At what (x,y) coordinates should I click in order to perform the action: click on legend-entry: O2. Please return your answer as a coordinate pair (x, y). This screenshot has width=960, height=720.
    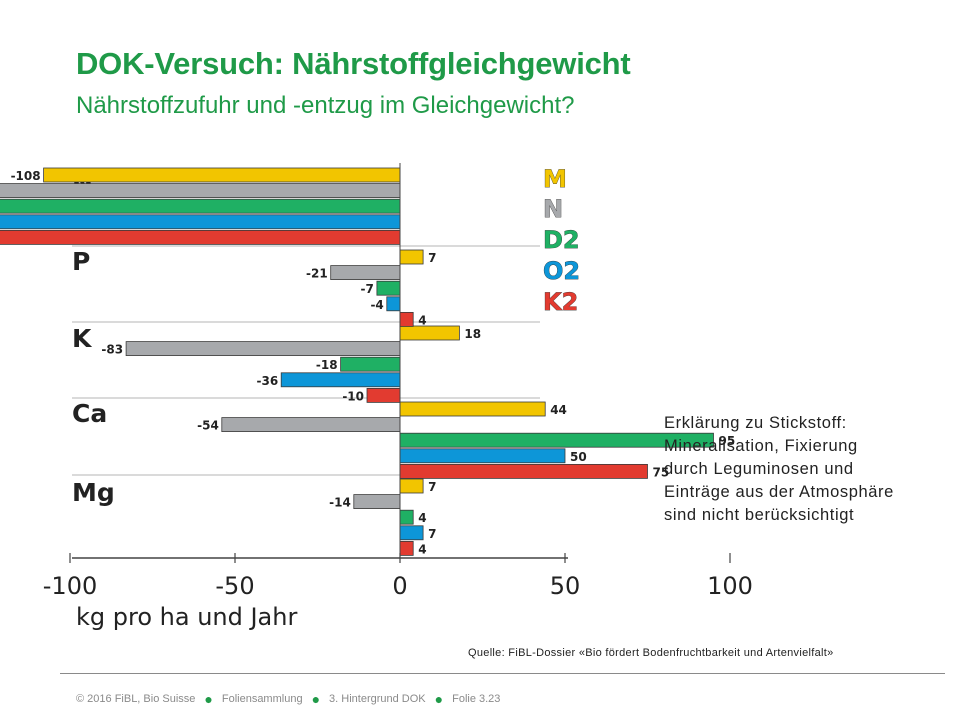
    Looking at the image, I should click on (561, 271).